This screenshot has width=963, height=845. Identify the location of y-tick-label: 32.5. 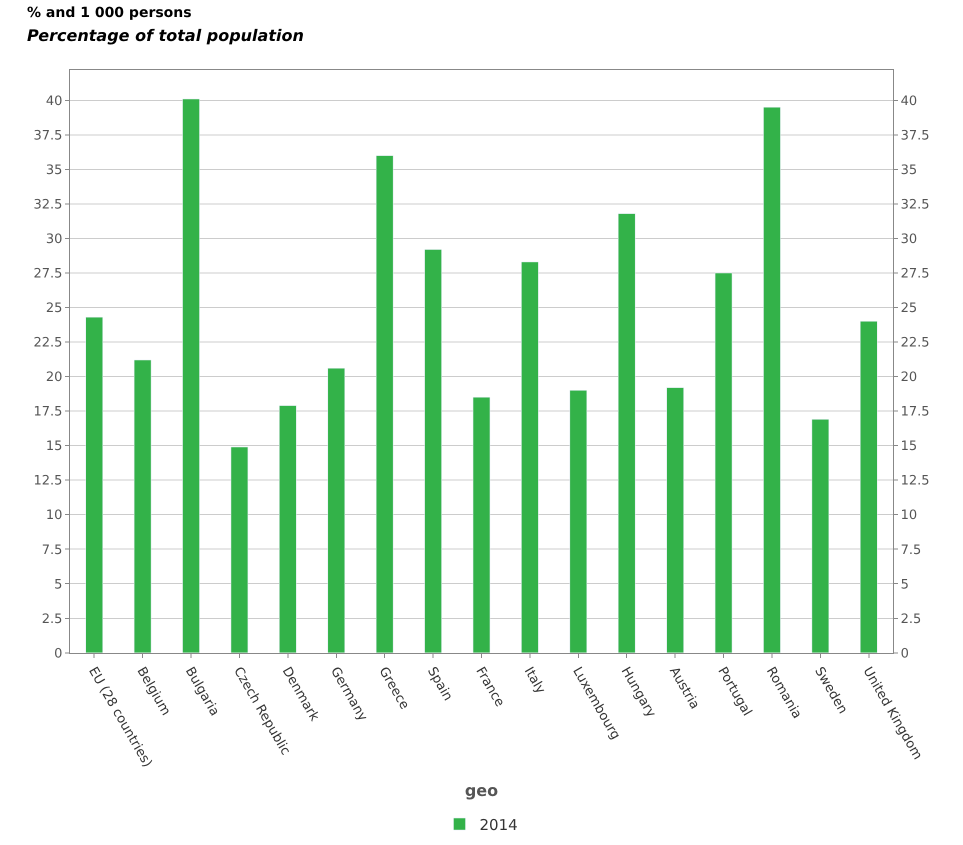
(47, 205).